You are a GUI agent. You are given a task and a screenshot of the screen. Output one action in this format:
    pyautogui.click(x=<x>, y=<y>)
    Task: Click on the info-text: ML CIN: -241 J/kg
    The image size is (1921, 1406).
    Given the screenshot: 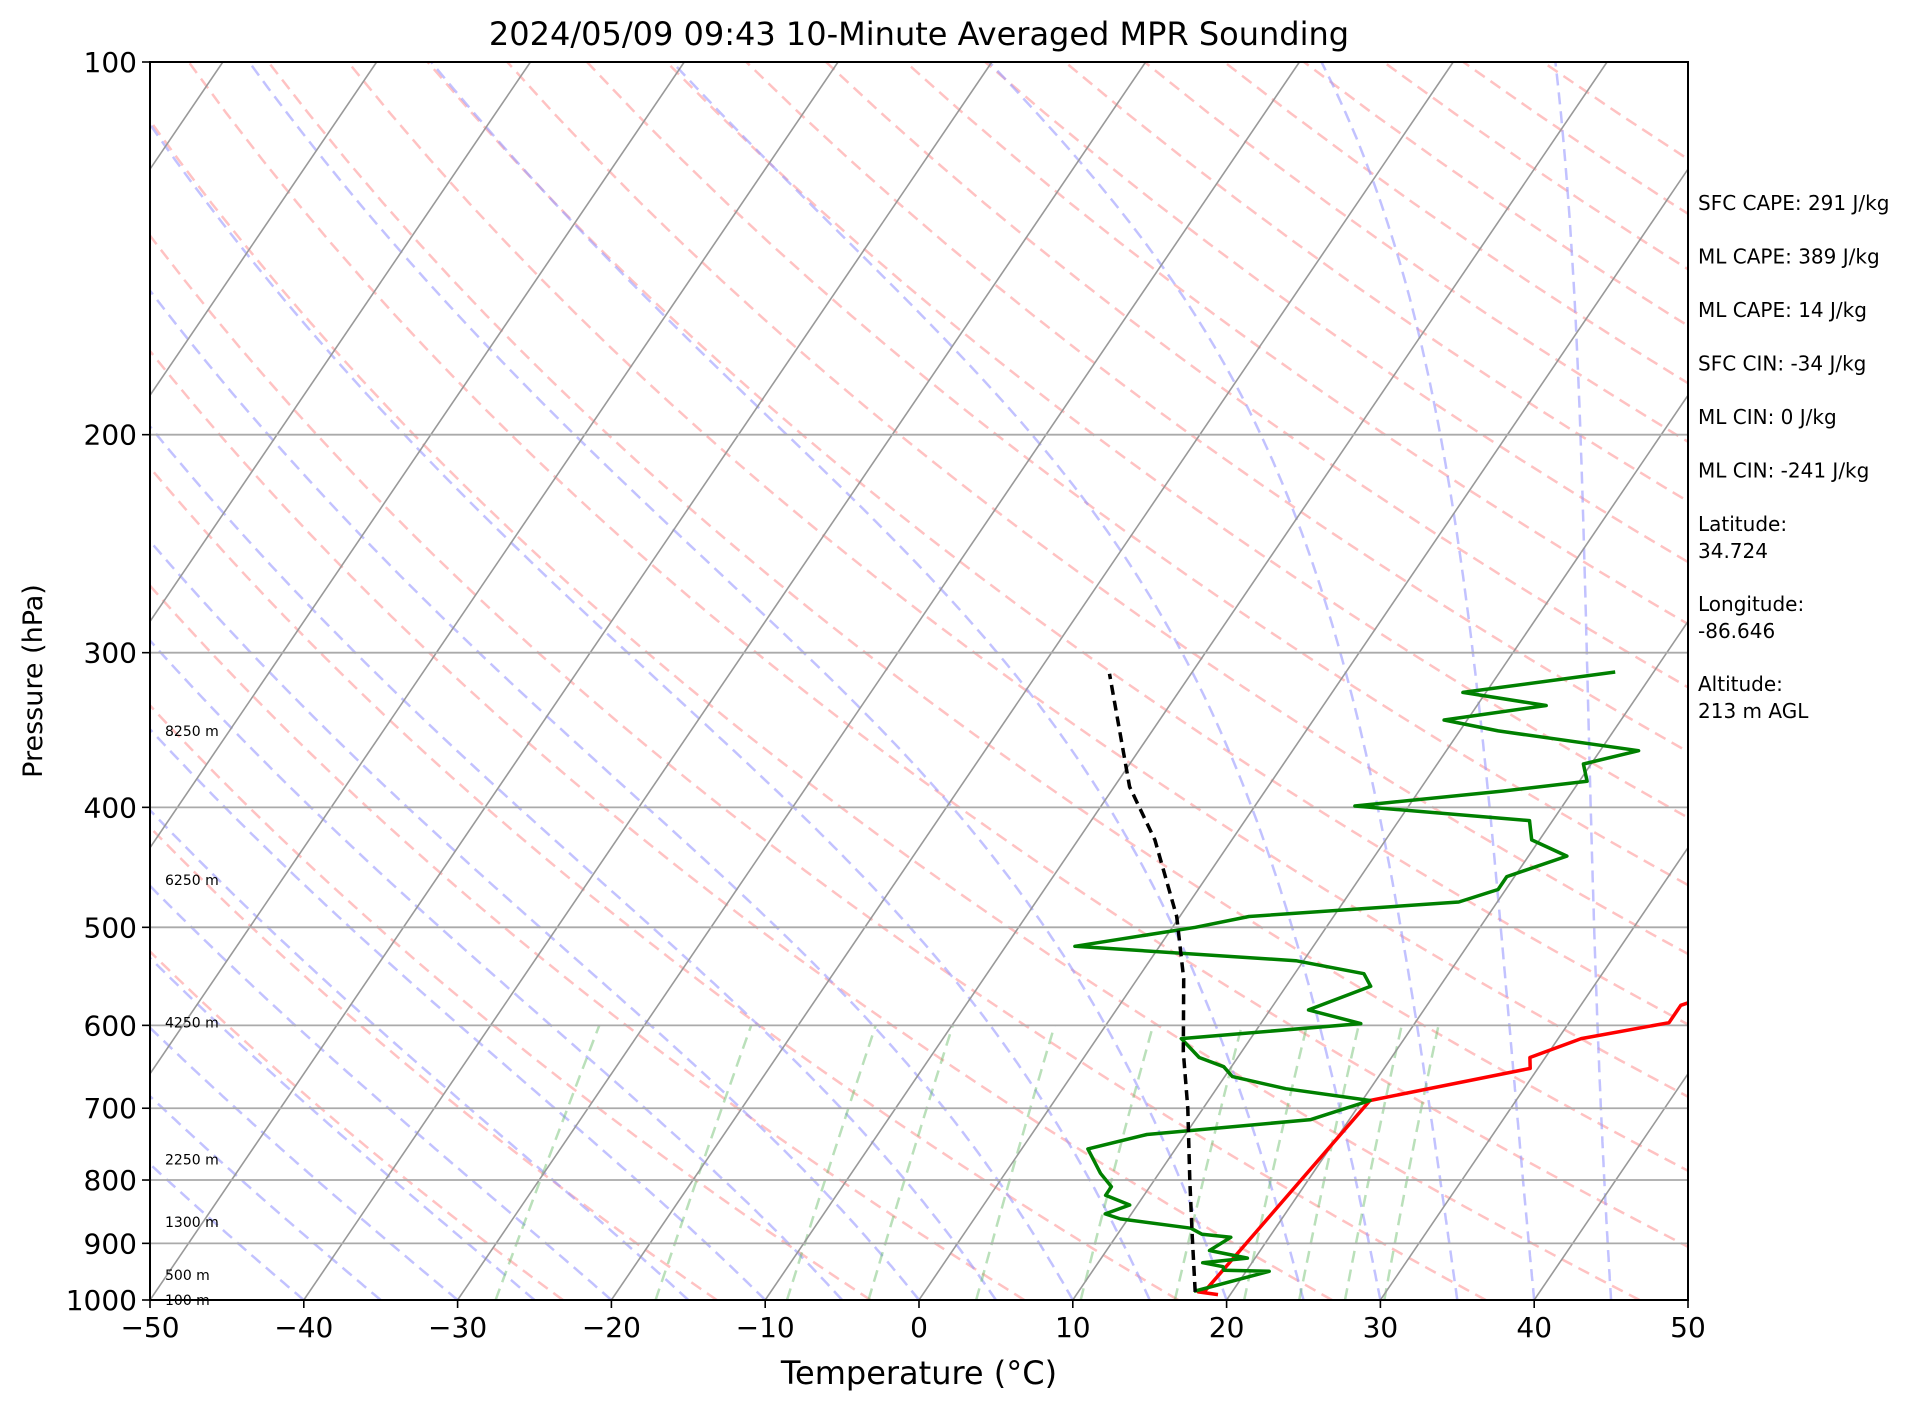 What is the action you would take?
    pyautogui.click(x=1783, y=471)
    